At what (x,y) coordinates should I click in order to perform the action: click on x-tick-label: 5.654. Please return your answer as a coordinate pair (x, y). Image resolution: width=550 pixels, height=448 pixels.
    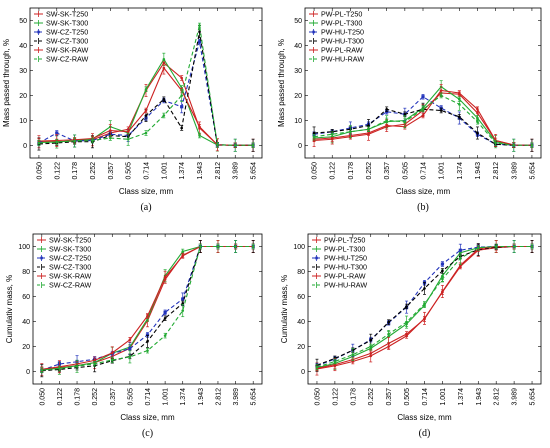
    Looking at the image, I should click on (254, 171).